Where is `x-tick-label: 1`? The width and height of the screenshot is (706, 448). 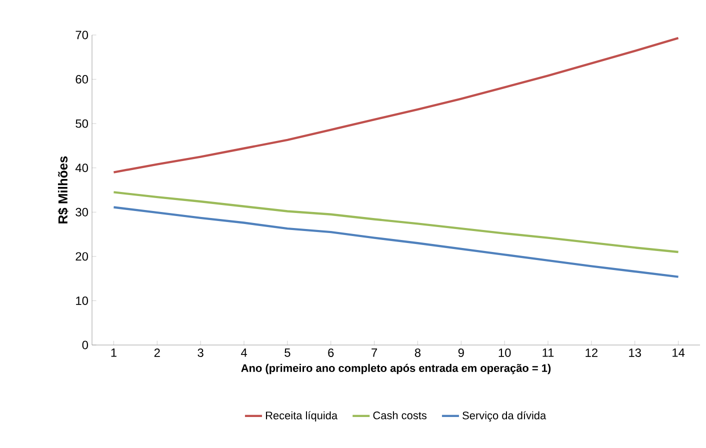 x-tick-label: 1 is located at coordinates (113, 352).